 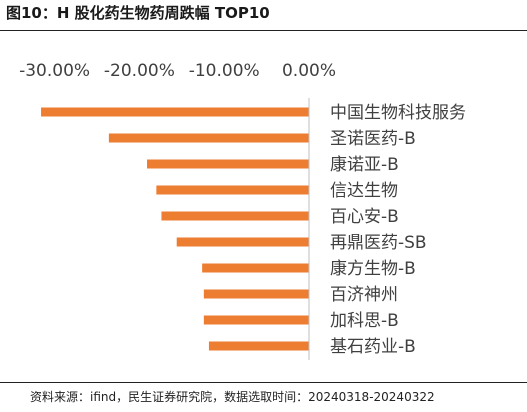 What do you see at coordinates (309, 71) in the screenshot?
I see `x-tick-label: 0.00%` at bounding box center [309, 71].